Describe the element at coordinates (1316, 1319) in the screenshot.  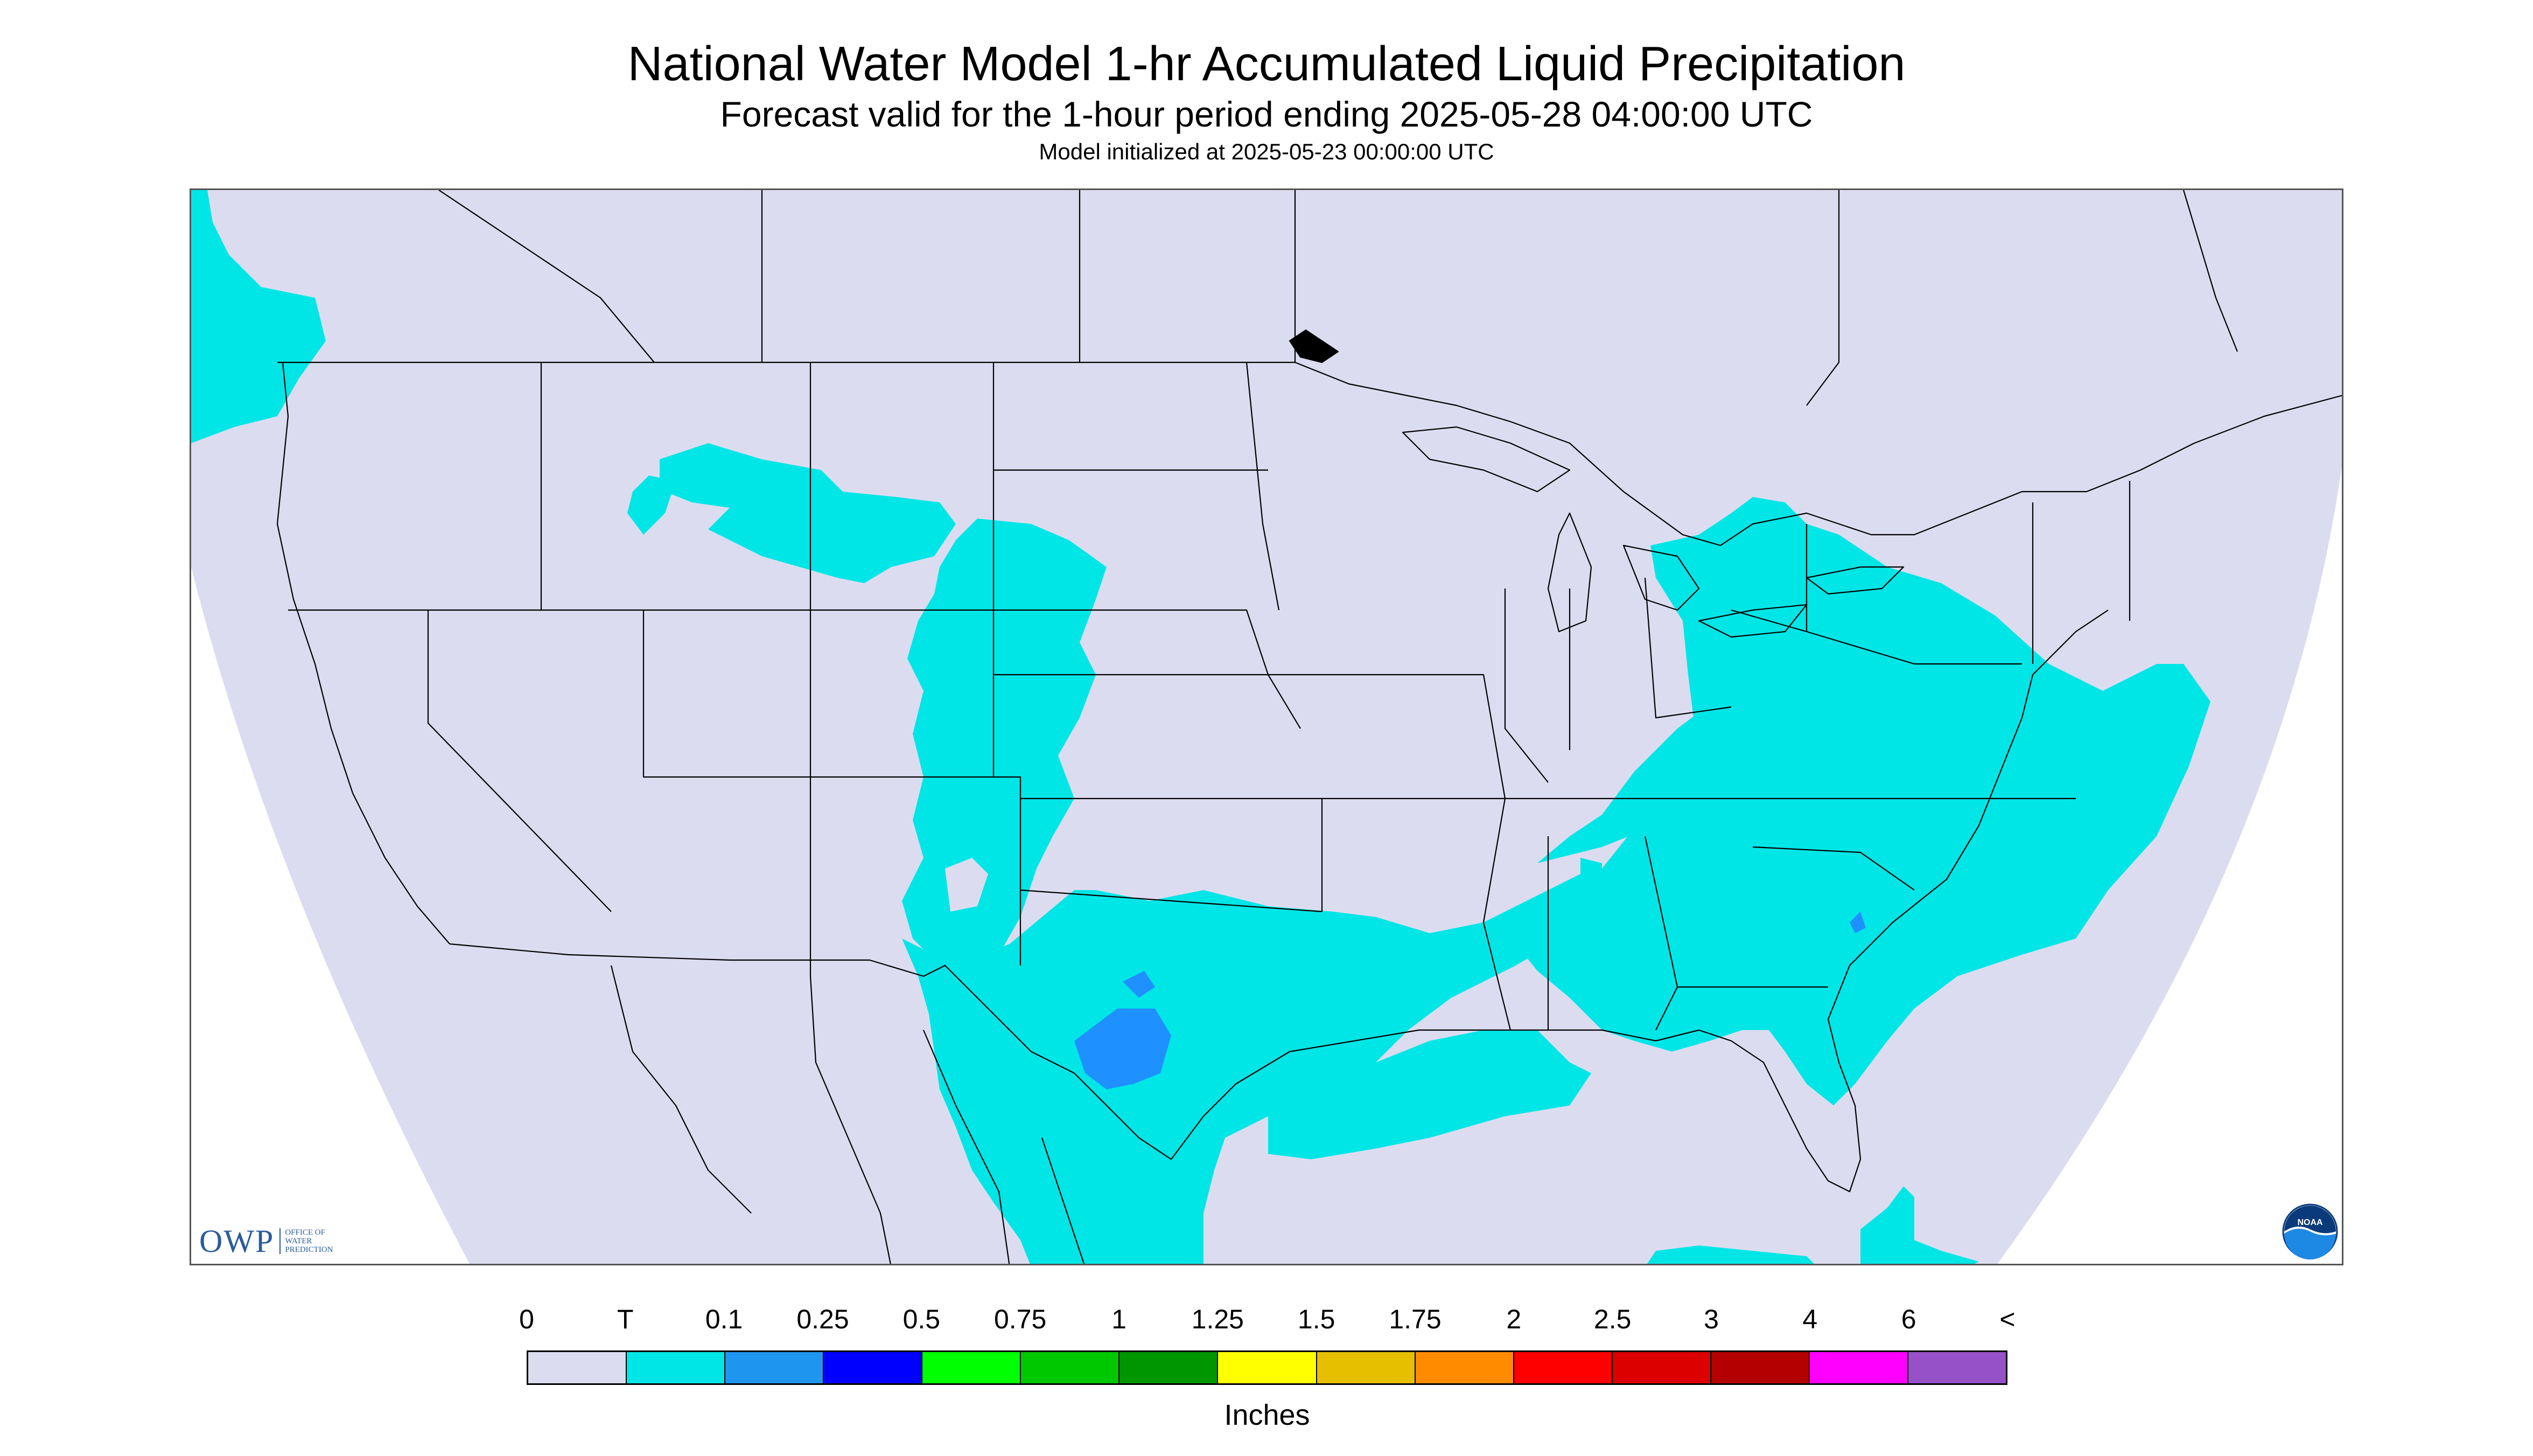
I see `legend-tick-label: 1.5` at that location.